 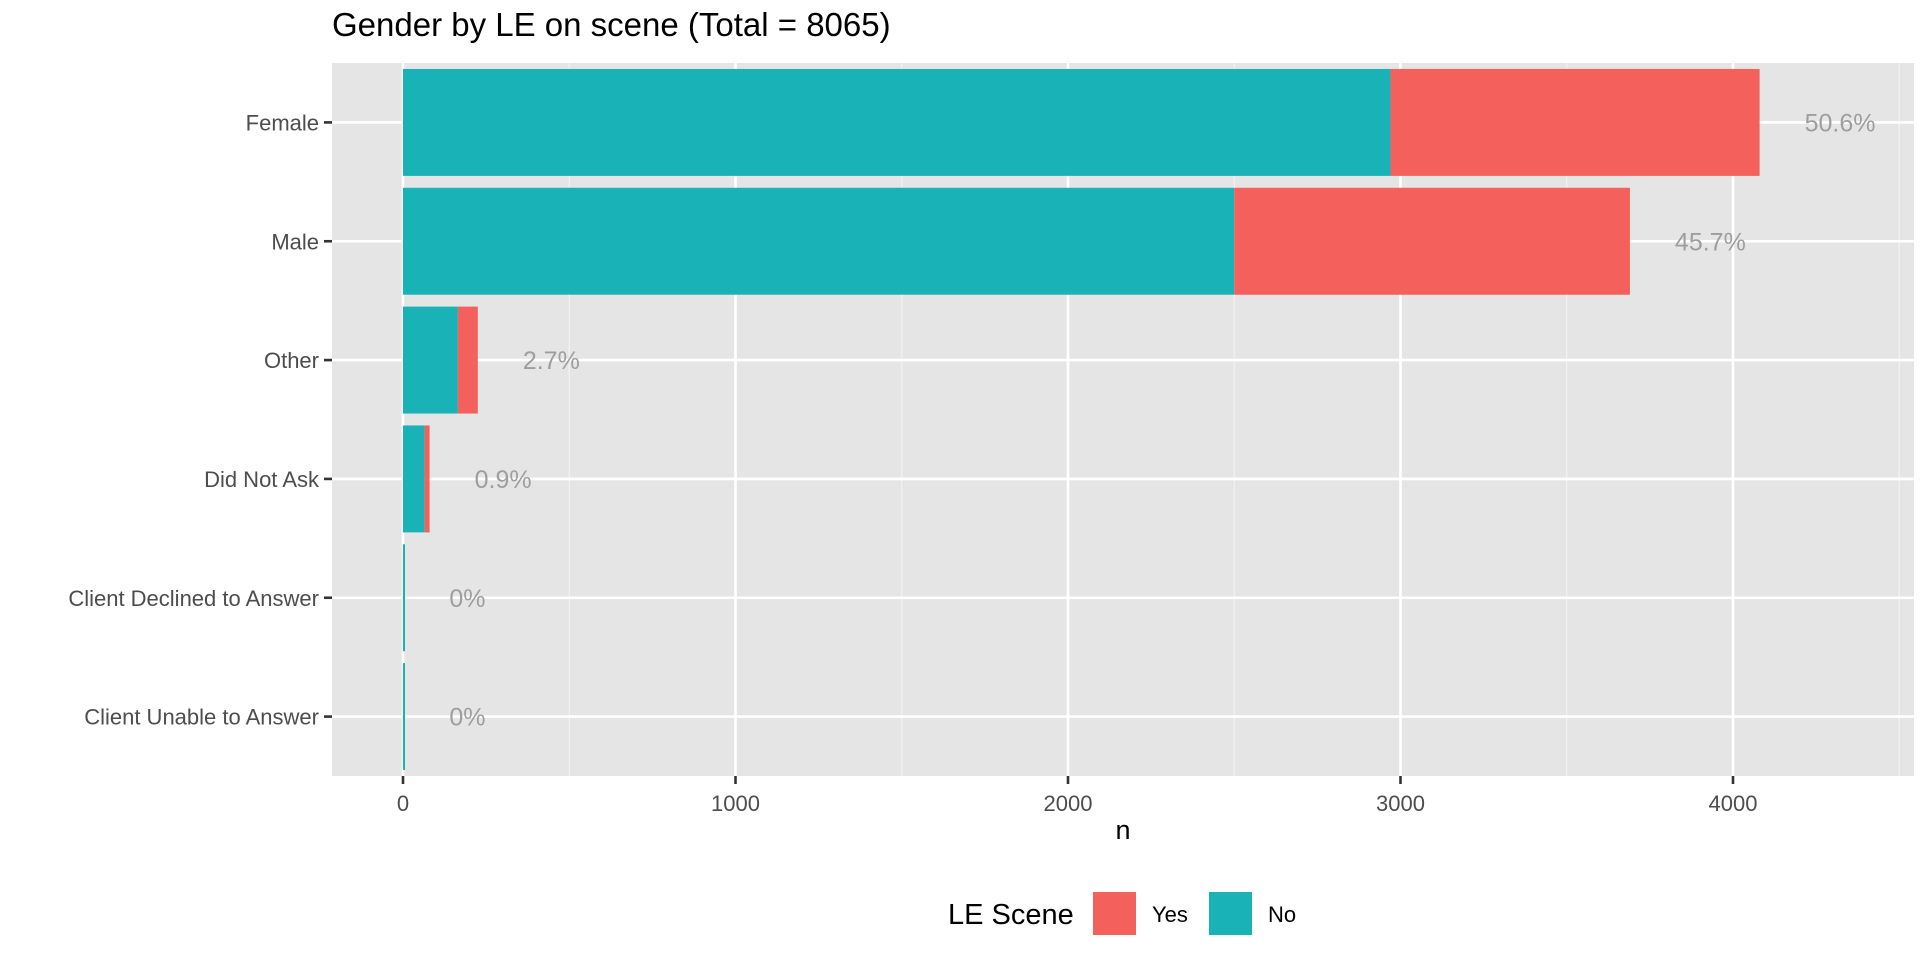 I want to click on legend-key-yes, so click(x=1114, y=913).